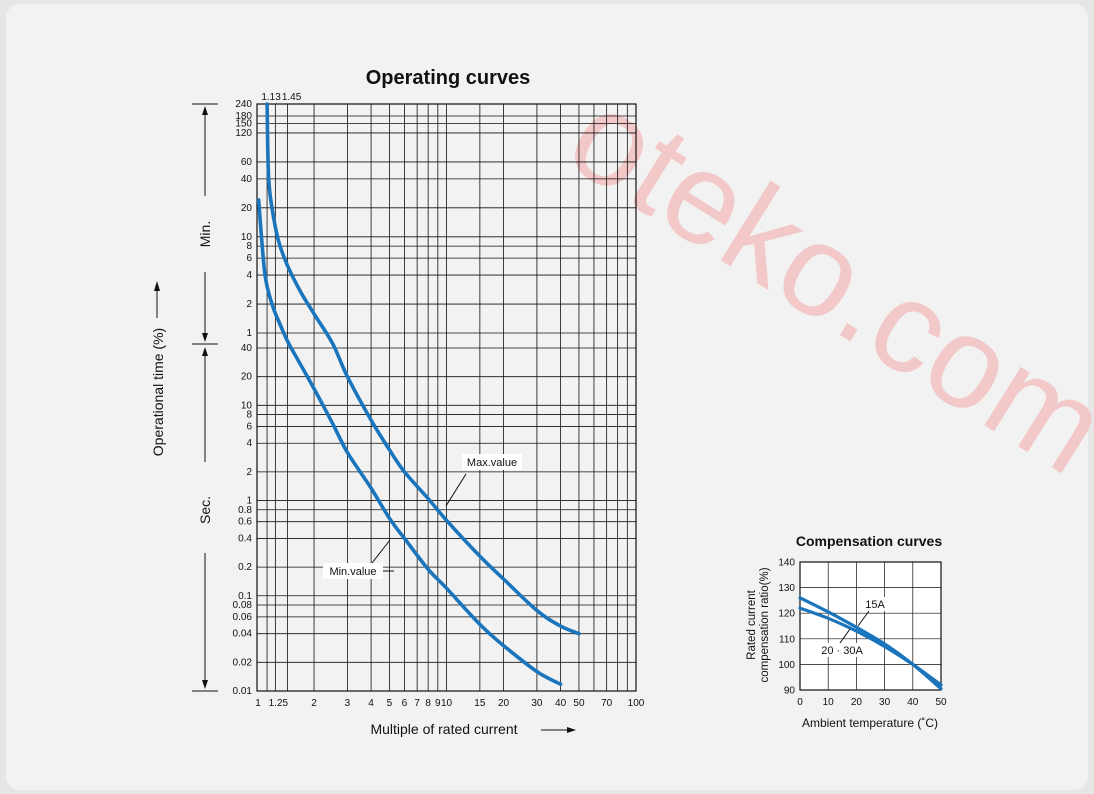  Describe the element at coordinates (205, 510) in the screenshot. I see `sec-unit-label: Sec.` at that location.